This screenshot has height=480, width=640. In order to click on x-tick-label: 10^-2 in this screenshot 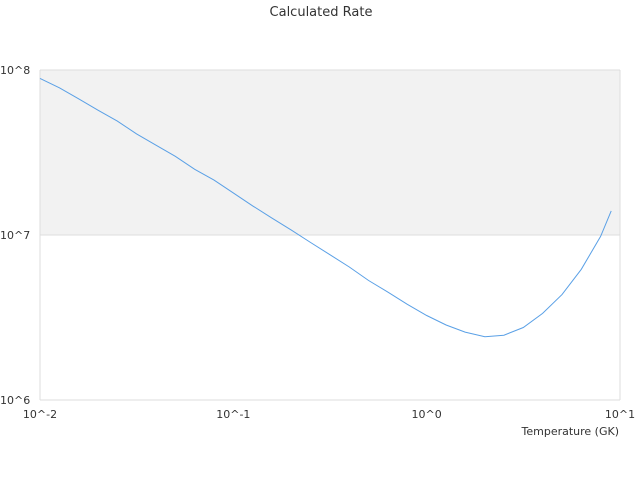, I will do `click(40, 414)`.